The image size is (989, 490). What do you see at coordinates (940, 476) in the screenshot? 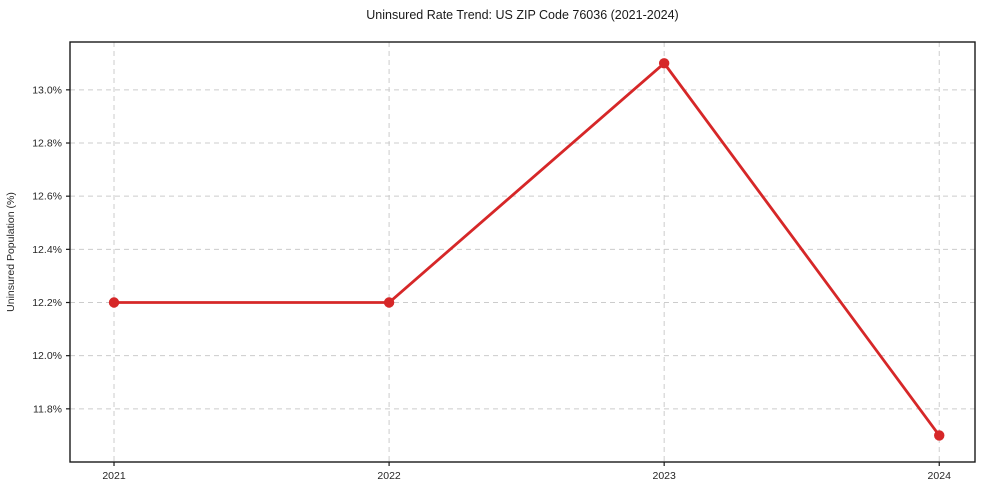
I see `x-tick-label: 2024` at bounding box center [940, 476].